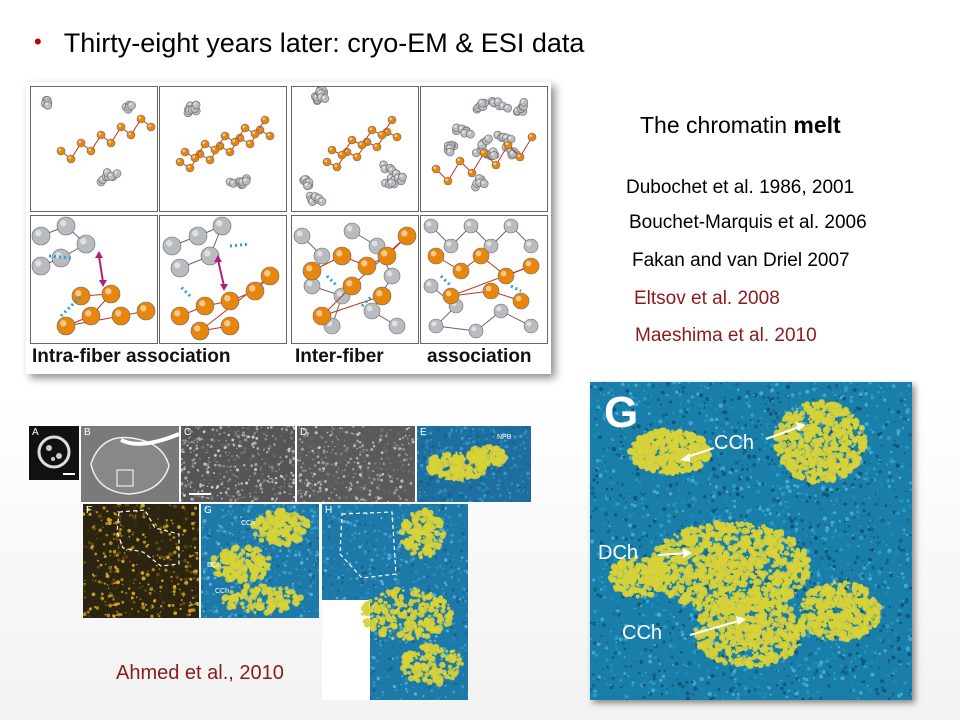 The image size is (960, 720). I want to click on chromatin-melt-heading: The chromatin melt, so click(740, 125).